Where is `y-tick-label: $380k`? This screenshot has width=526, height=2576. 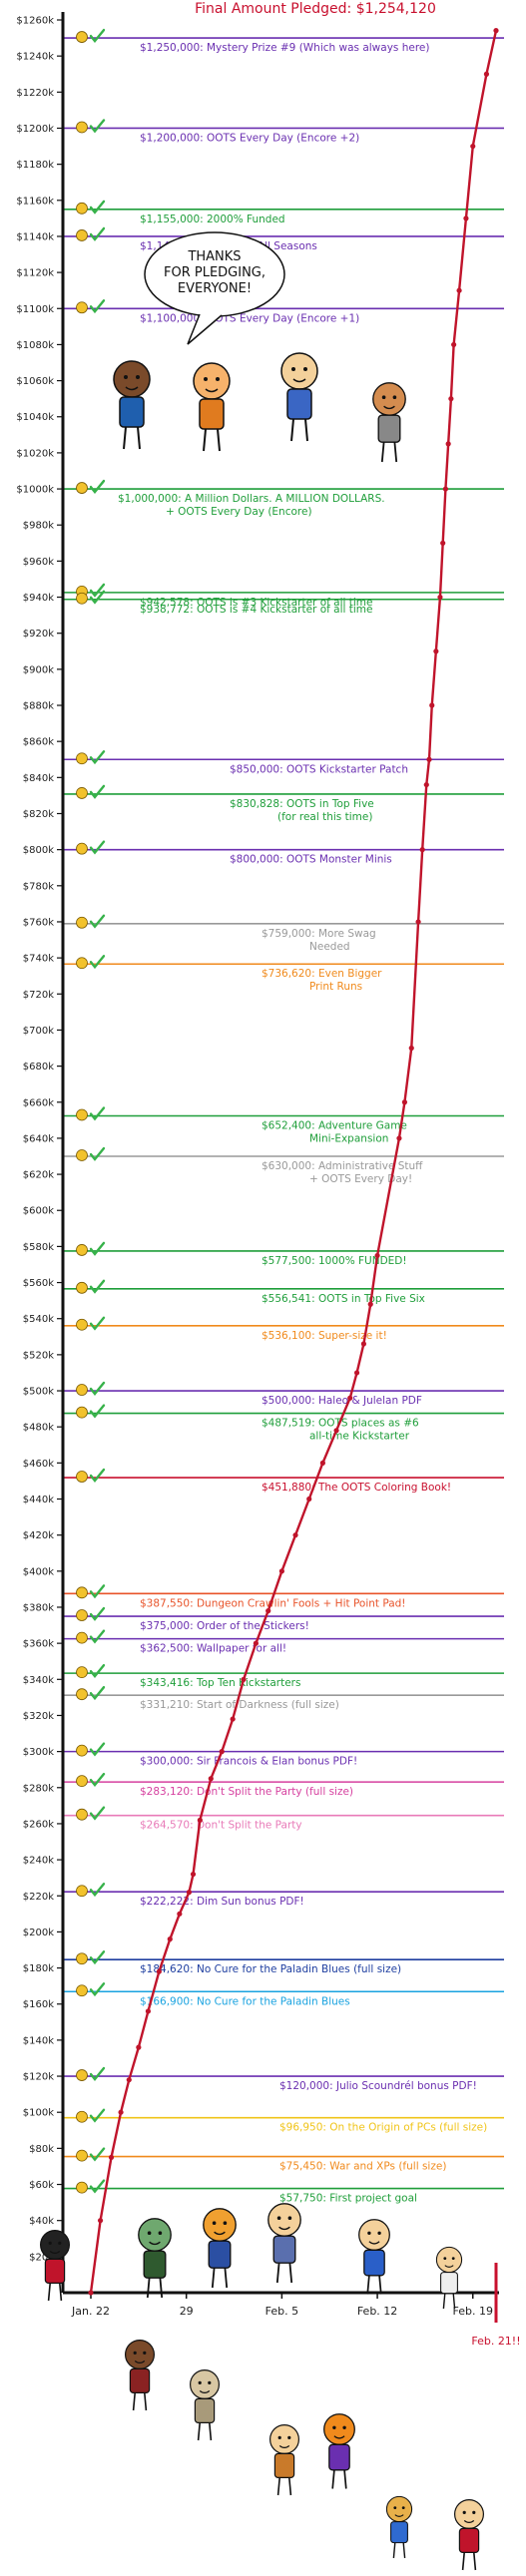
y-tick-label: $380k is located at coordinates (39, 1607).